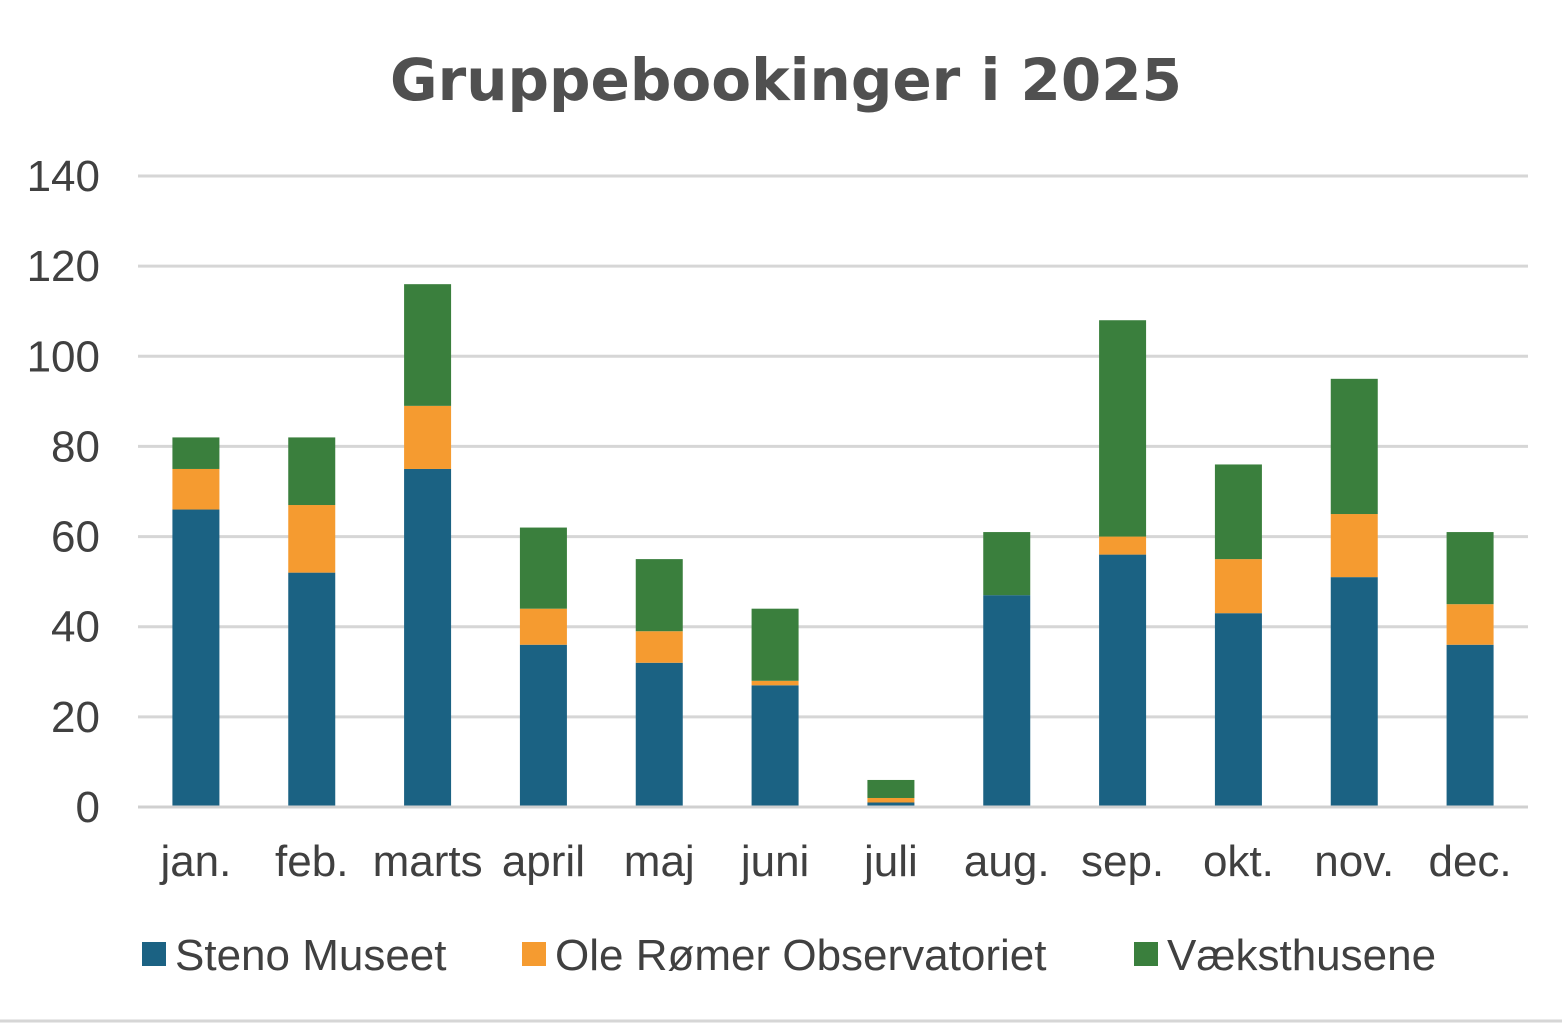 This screenshot has height=1023, width=1562. What do you see at coordinates (88, 807) in the screenshot?
I see `y-tick-label: 0` at bounding box center [88, 807].